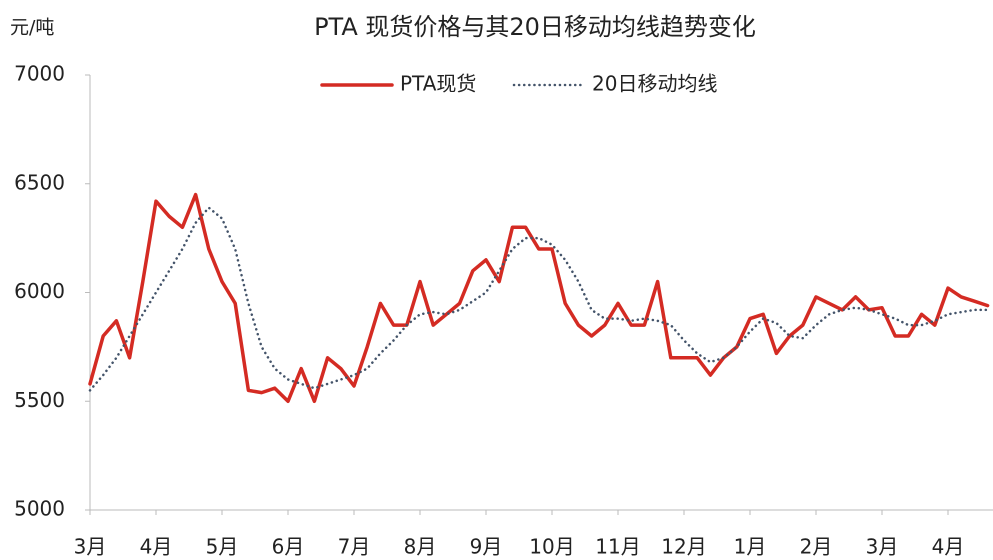 This screenshot has height=560, width=993. I want to click on x-tick-label: 2月, so click(816, 547).